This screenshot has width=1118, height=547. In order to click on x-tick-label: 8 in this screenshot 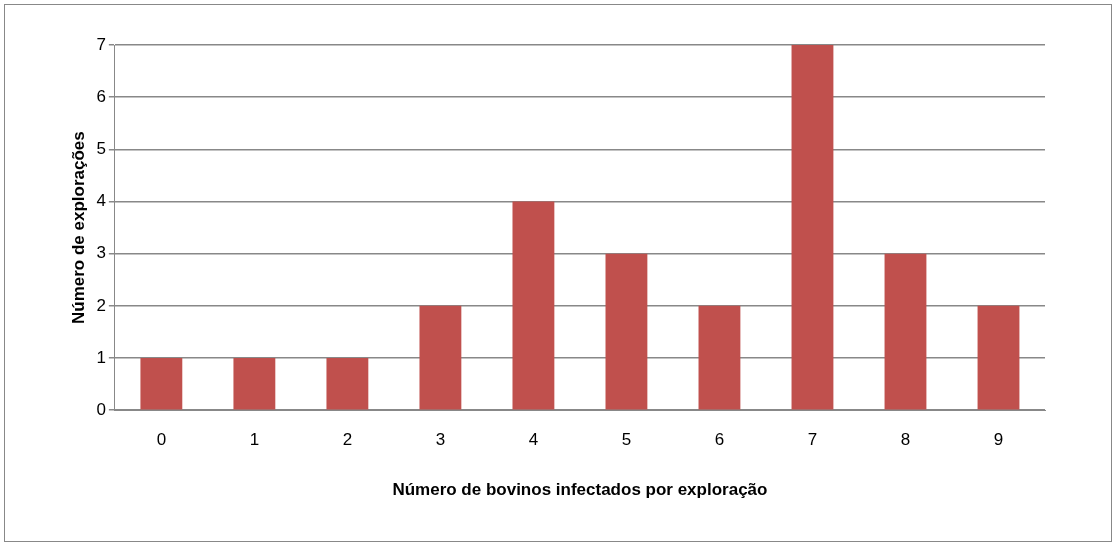, I will do `click(905, 440)`.